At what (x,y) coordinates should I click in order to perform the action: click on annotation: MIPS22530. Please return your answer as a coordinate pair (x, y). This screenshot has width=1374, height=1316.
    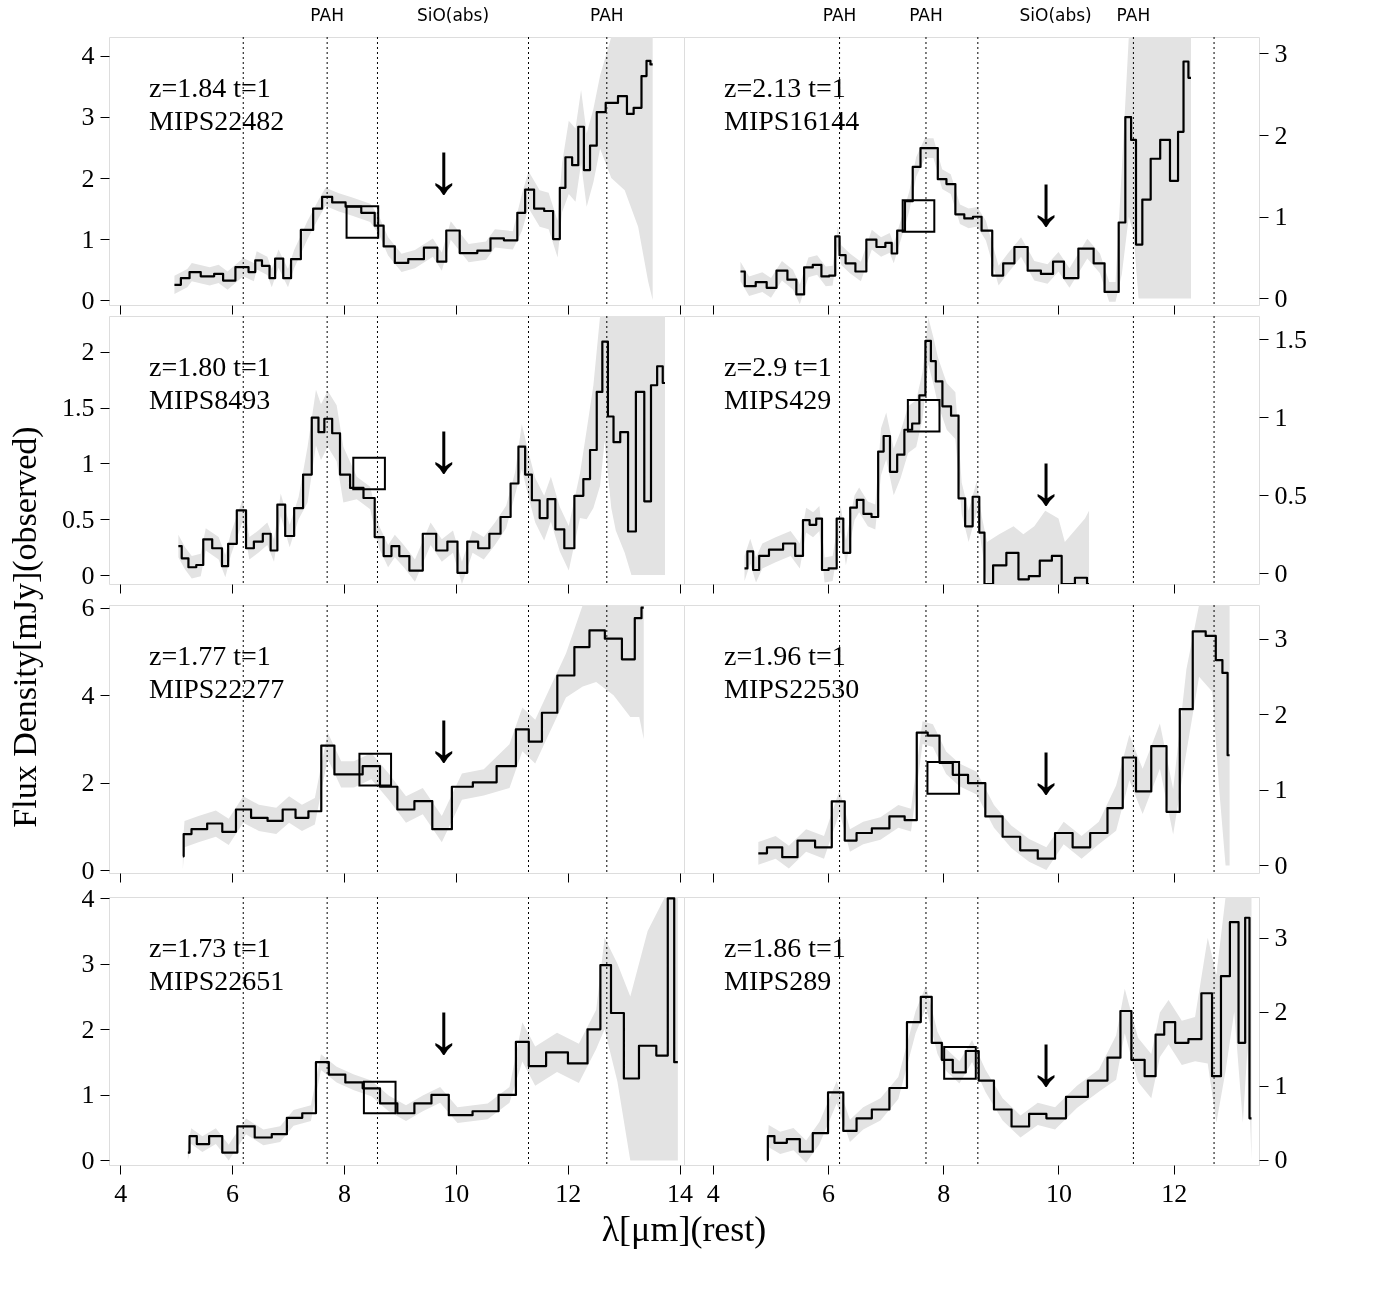
    Looking at the image, I should click on (792, 688).